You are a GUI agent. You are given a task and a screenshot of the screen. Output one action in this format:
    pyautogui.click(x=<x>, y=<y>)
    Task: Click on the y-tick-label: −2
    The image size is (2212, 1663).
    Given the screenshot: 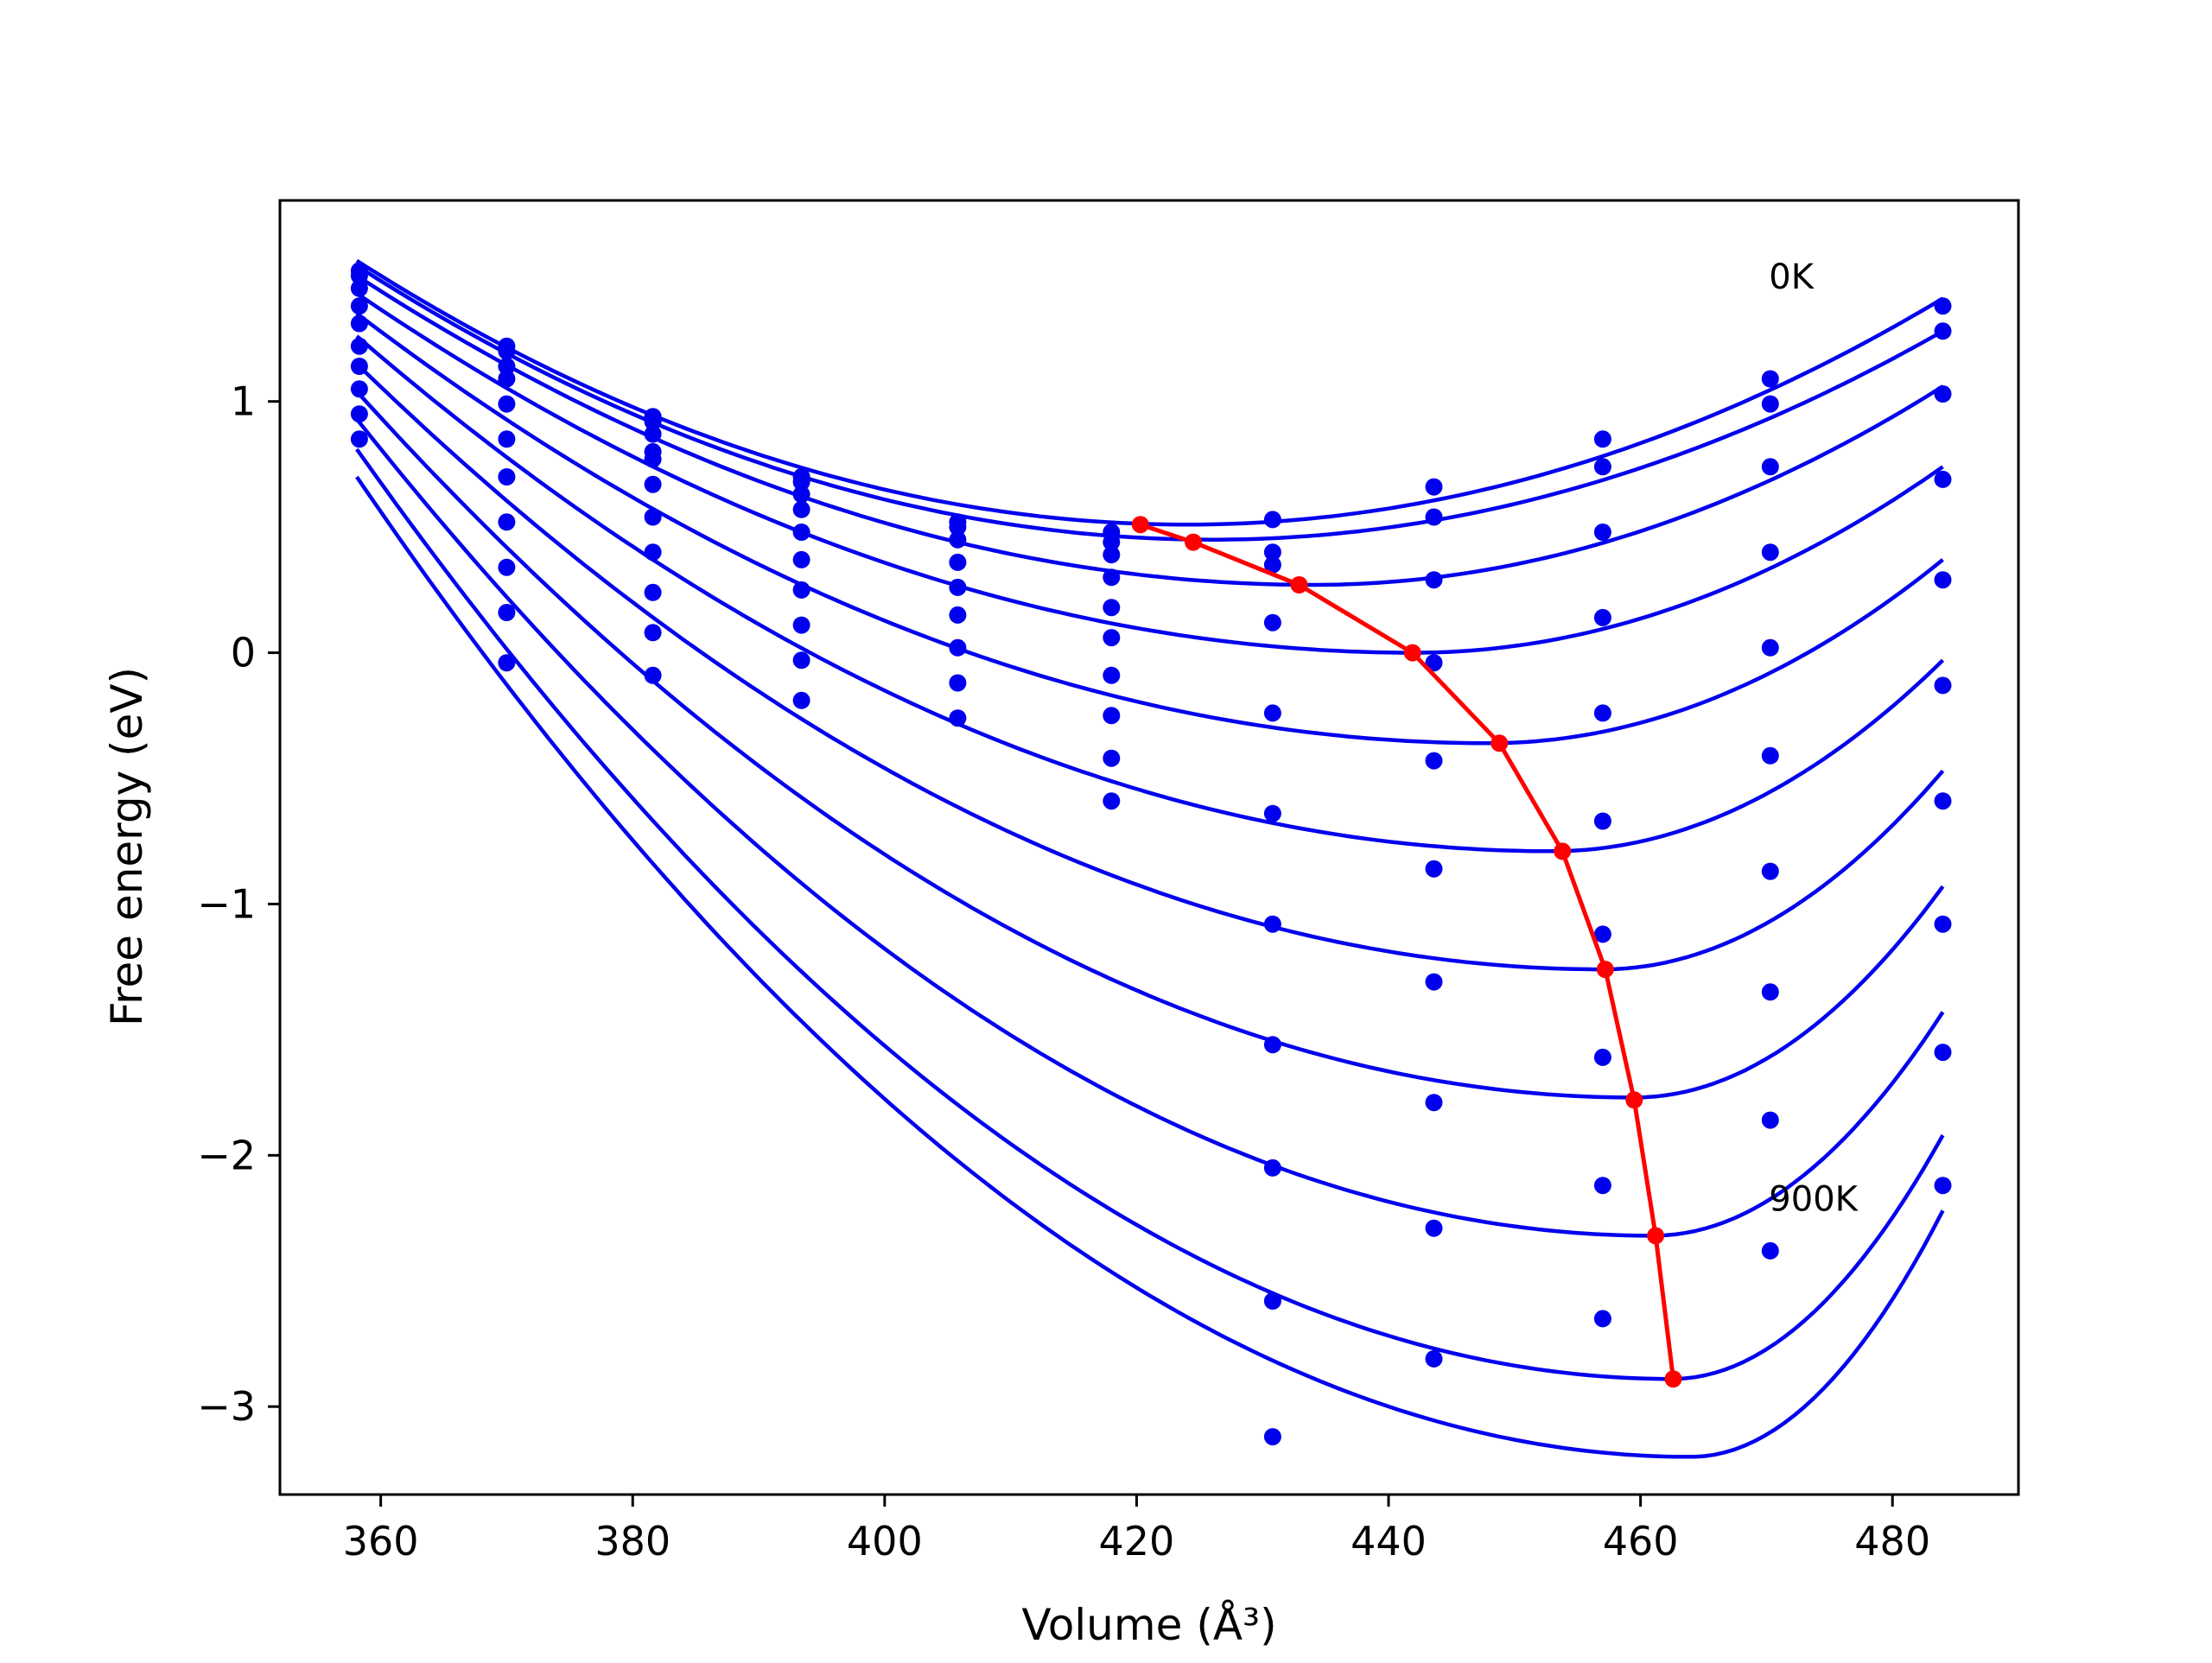 What is the action you would take?
    pyautogui.click(x=226, y=1155)
    